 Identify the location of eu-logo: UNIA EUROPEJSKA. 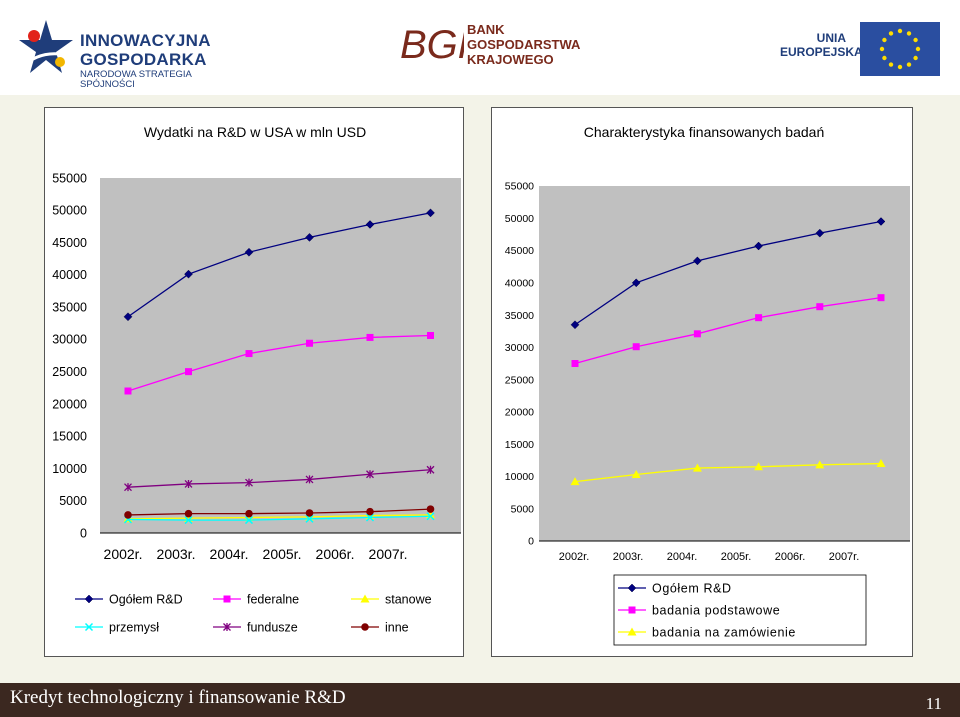
(865, 48).